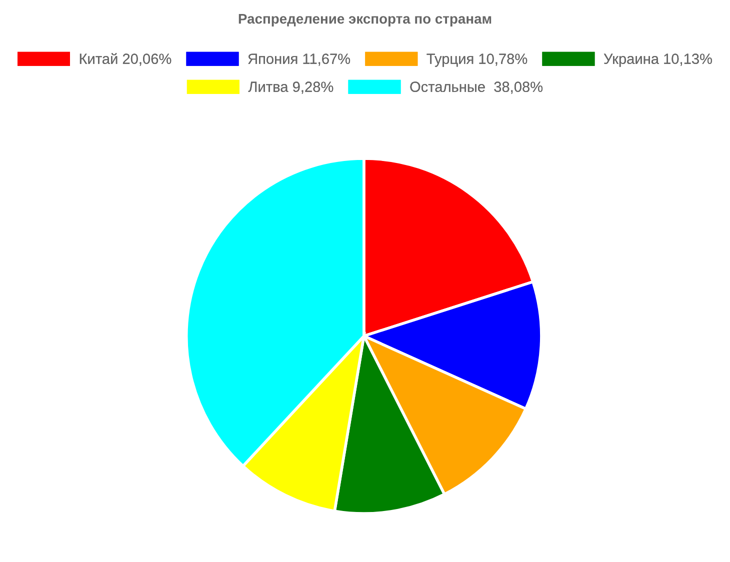 The image size is (730, 562). I want to click on chart-title: Распределение экспорта по странам, so click(365, 20).